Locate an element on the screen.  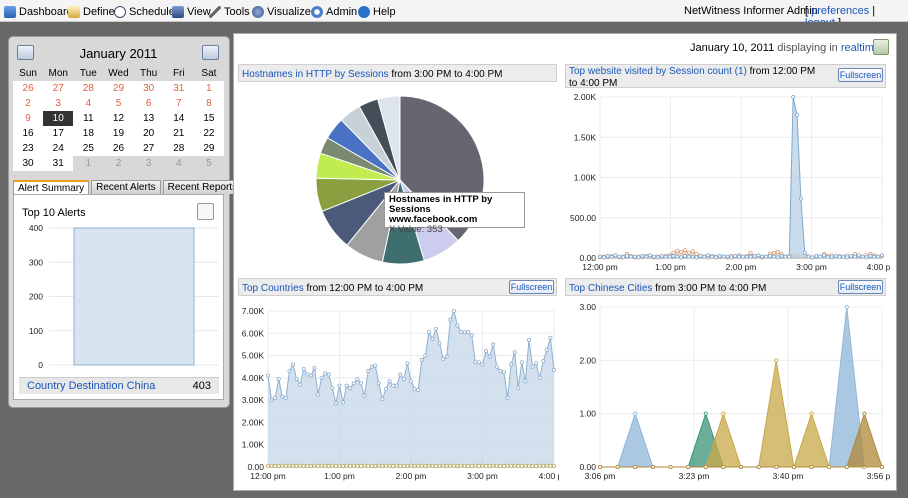
tab-recent-reports: Recent Reports is located at coordinates (202, 187).